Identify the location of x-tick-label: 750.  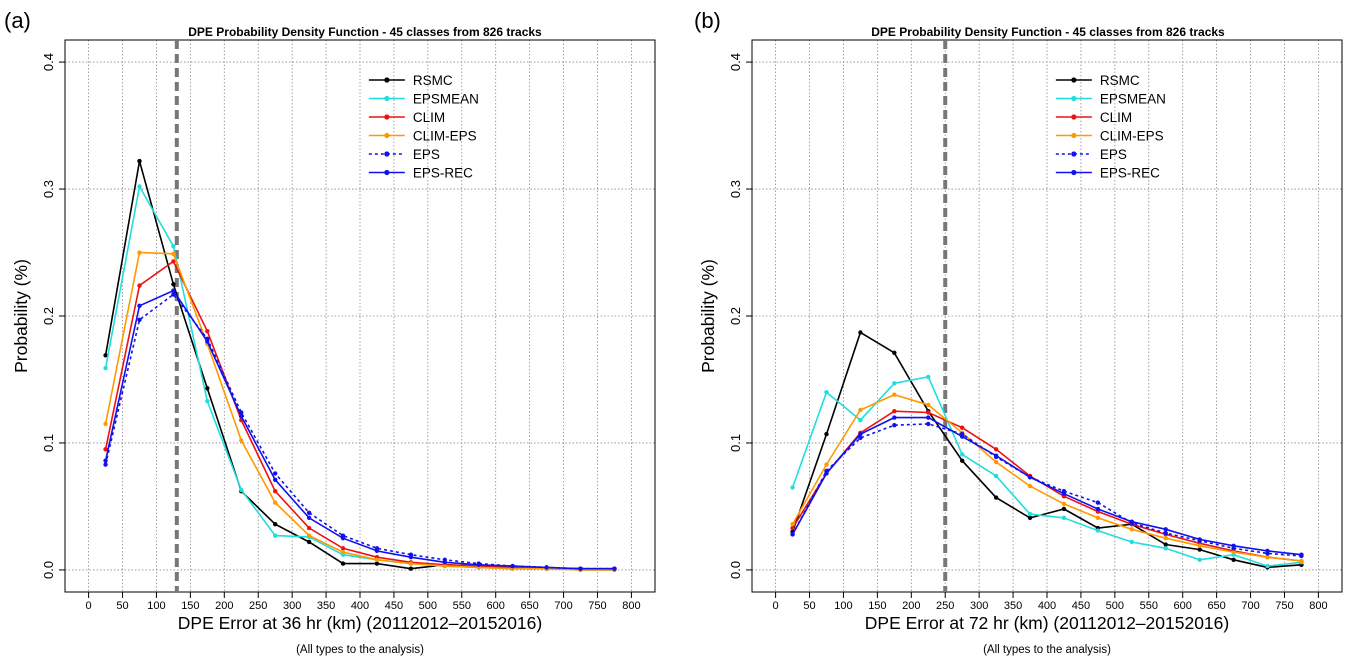
(597, 606).